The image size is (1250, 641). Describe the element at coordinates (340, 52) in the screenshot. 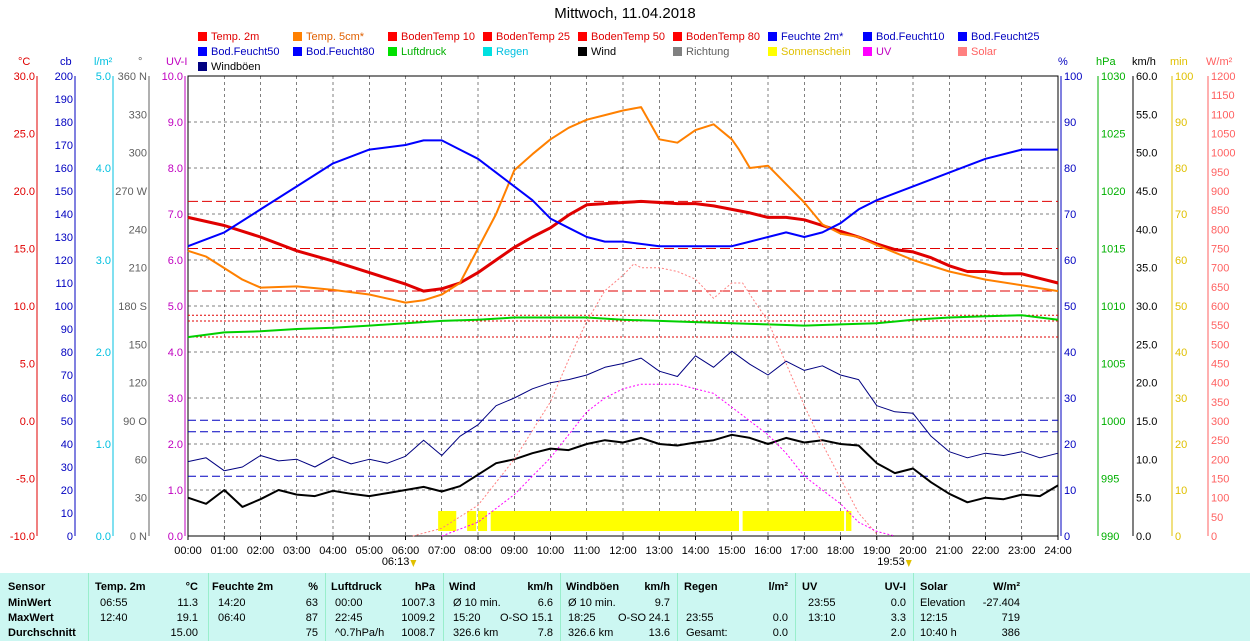

I see `legend-label: Bod.Feucht80` at that location.